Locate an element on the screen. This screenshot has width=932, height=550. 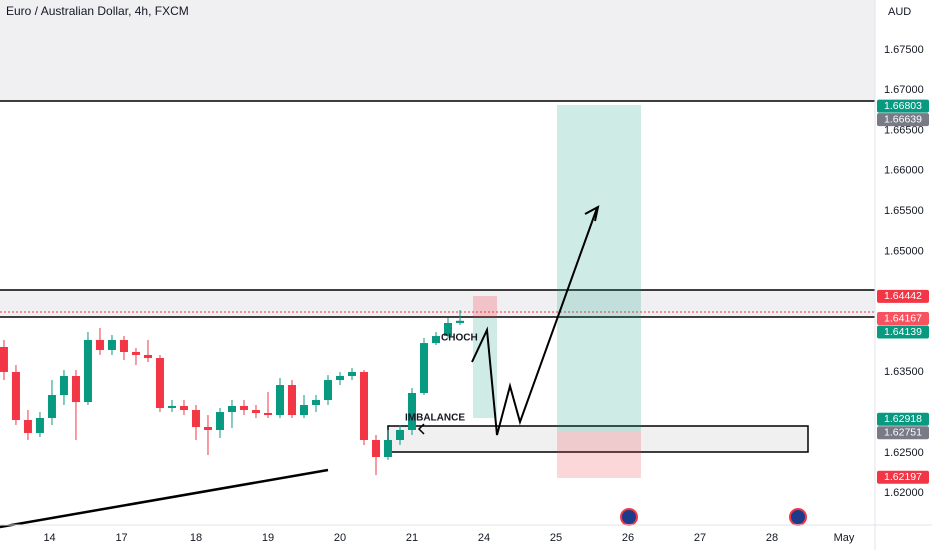
price-label: 1.66803 is located at coordinates (903, 106).